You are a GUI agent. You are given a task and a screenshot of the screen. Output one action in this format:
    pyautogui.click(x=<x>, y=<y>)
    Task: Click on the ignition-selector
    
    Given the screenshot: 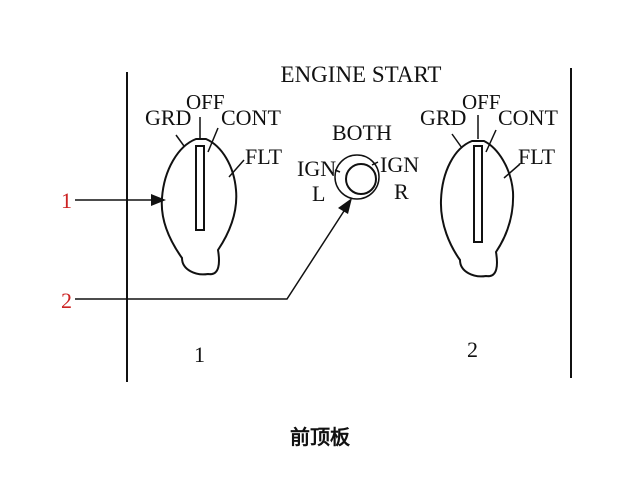 What is the action you would take?
    pyautogui.click(x=357, y=177)
    